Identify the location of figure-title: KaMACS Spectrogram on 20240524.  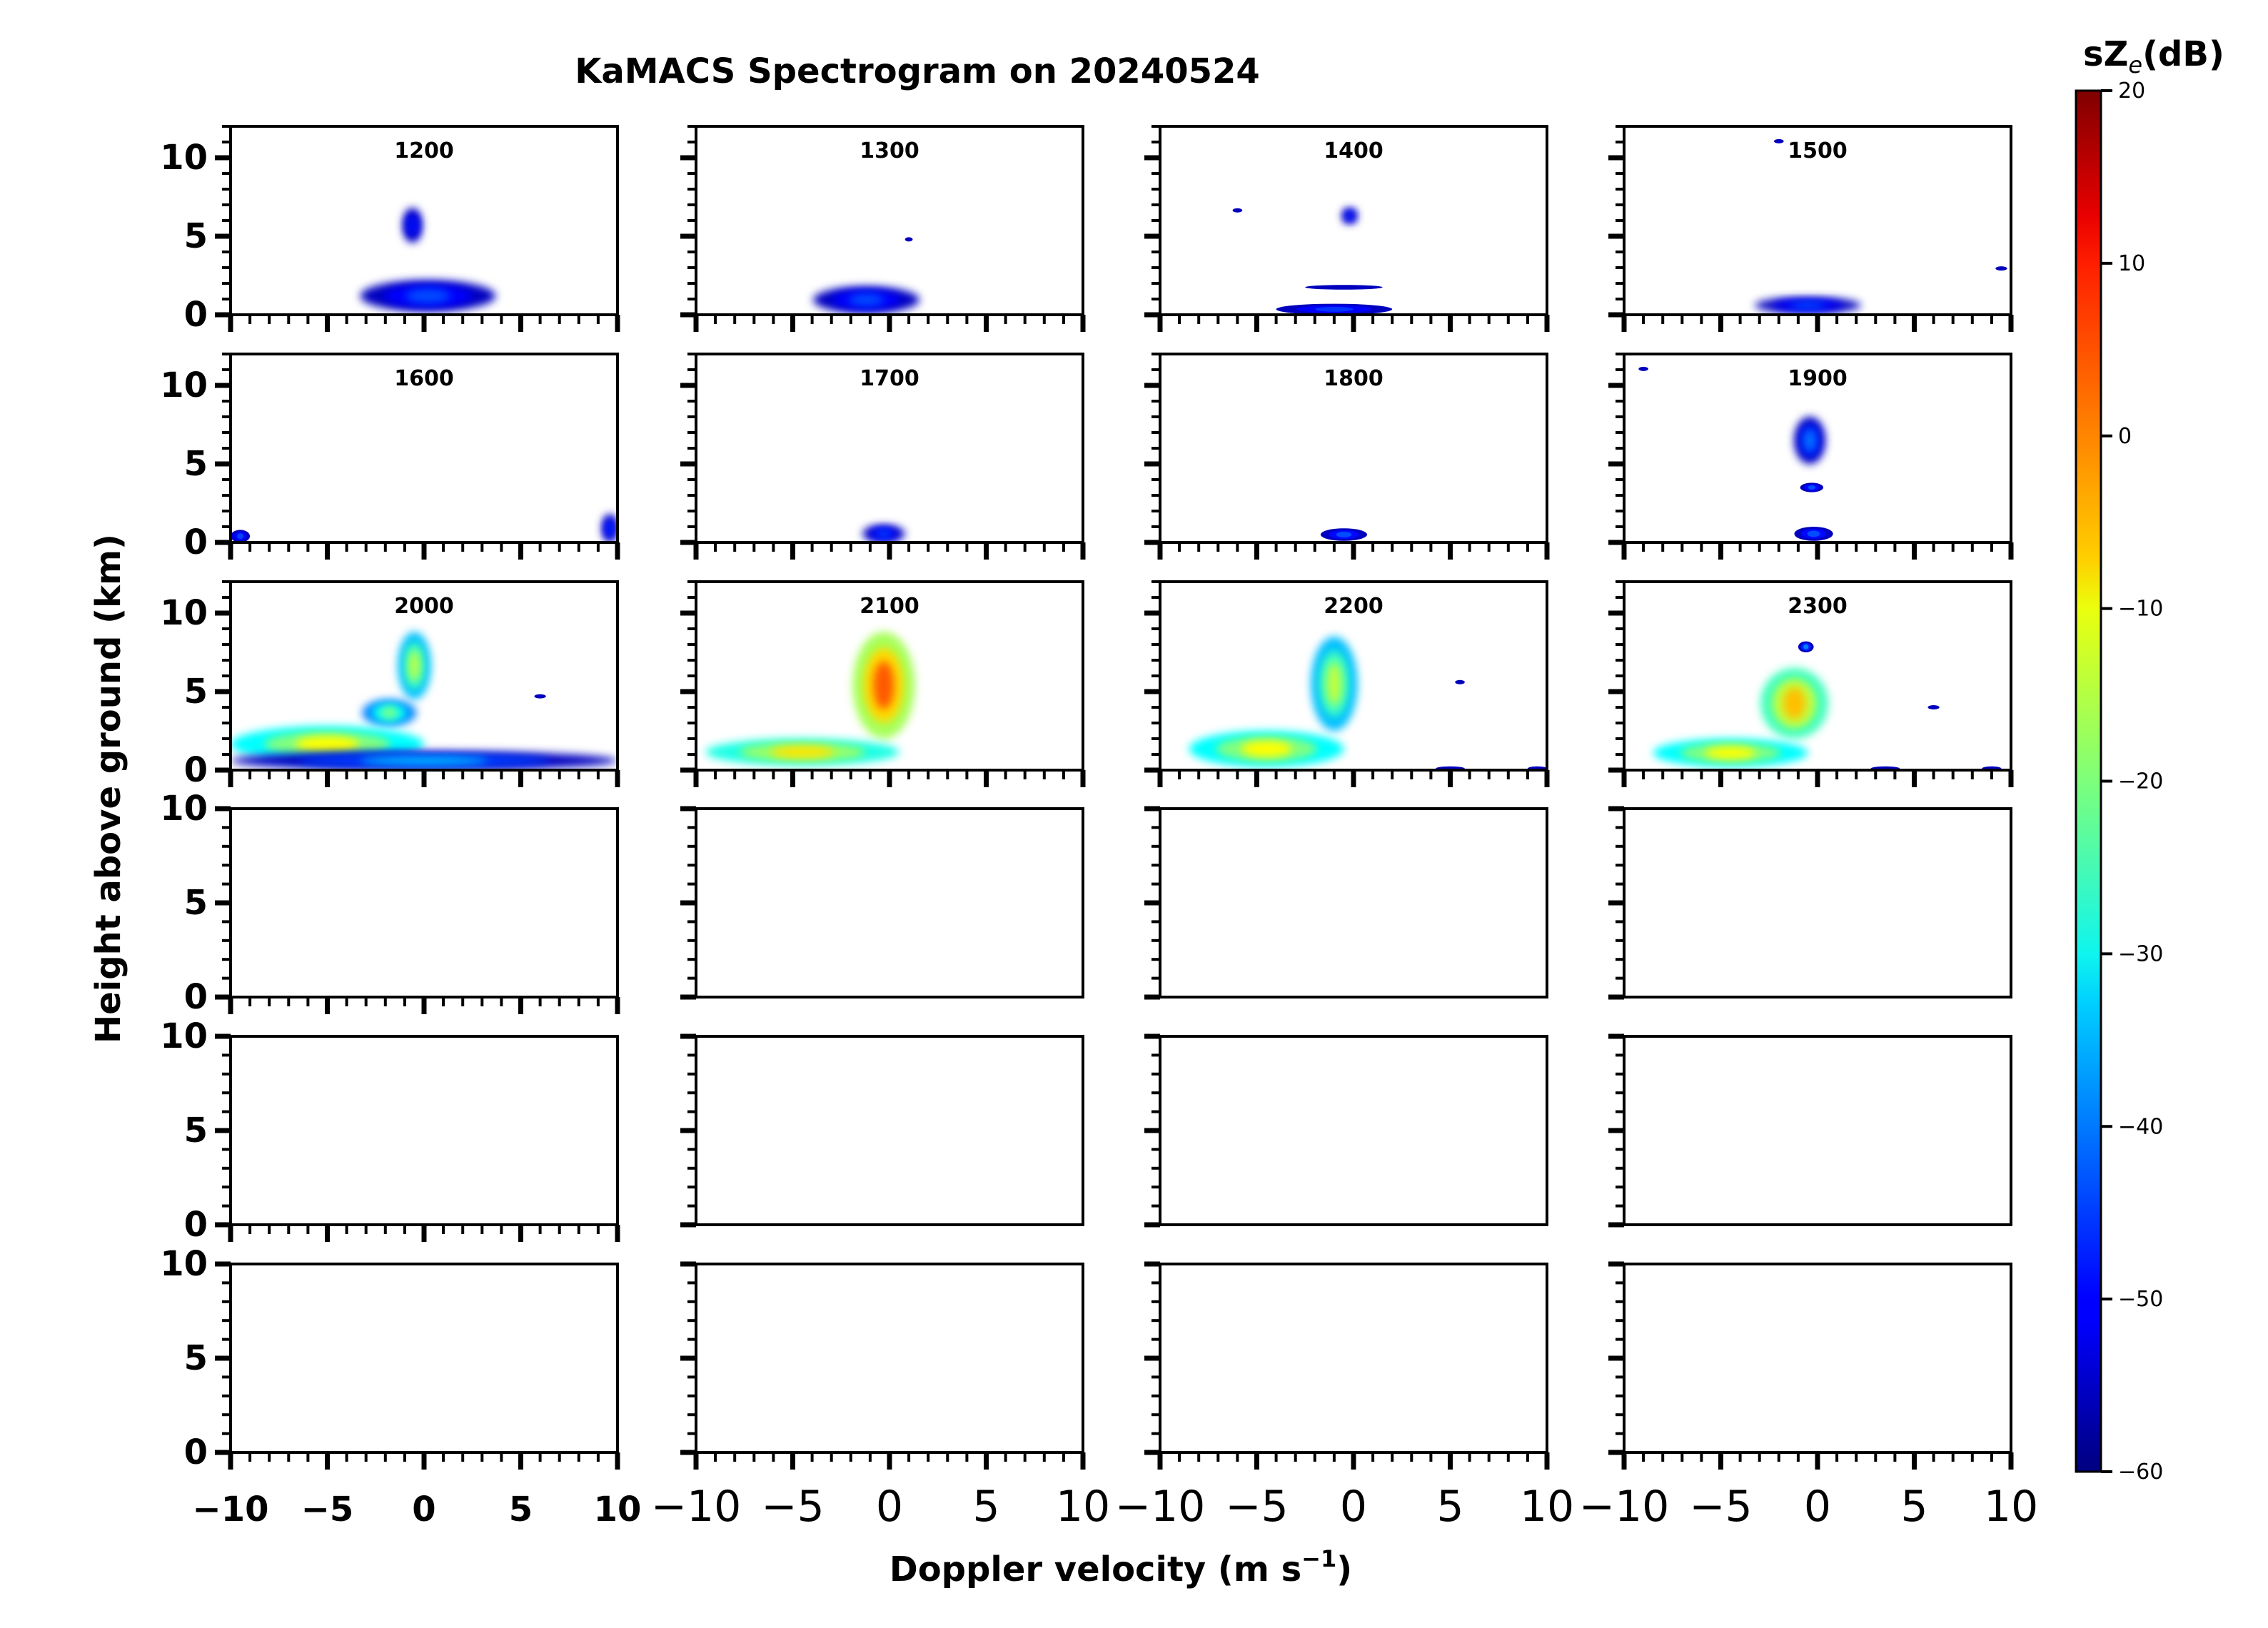
(917, 71).